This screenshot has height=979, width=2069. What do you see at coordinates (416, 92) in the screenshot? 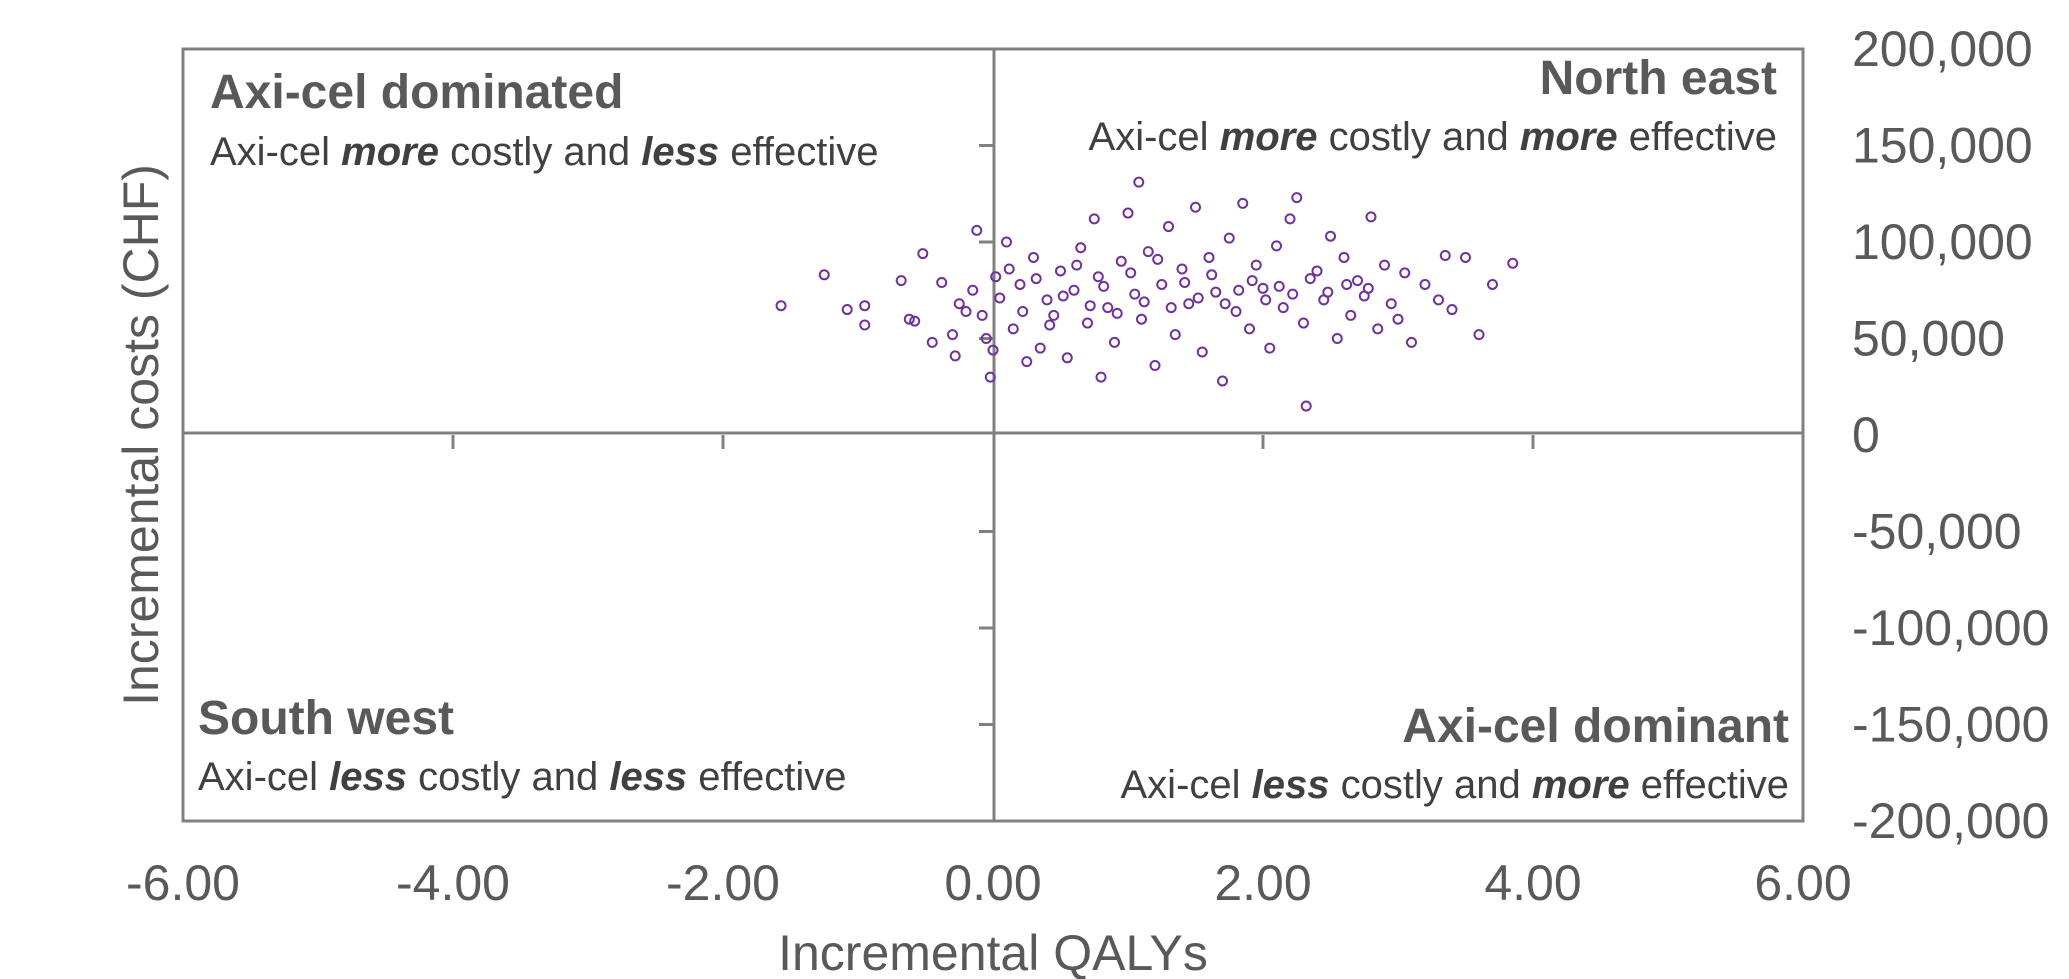
I see `quadrant-nw-title: Axi-cel dominated` at bounding box center [416, 92].